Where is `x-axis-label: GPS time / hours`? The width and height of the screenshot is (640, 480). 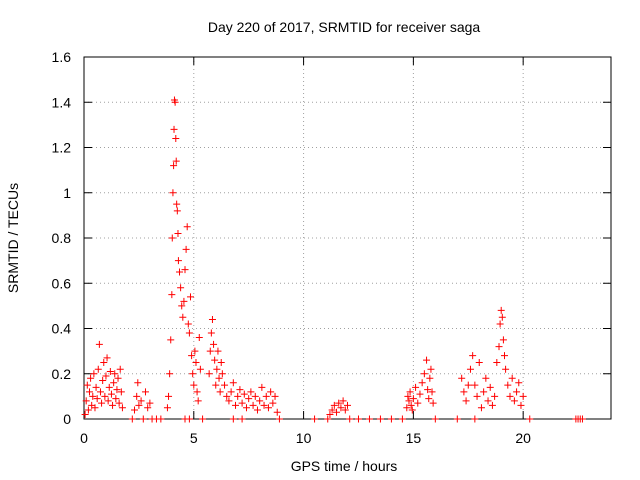 x-axis-label: GPS time / hours is located at coordinates (344, 466).